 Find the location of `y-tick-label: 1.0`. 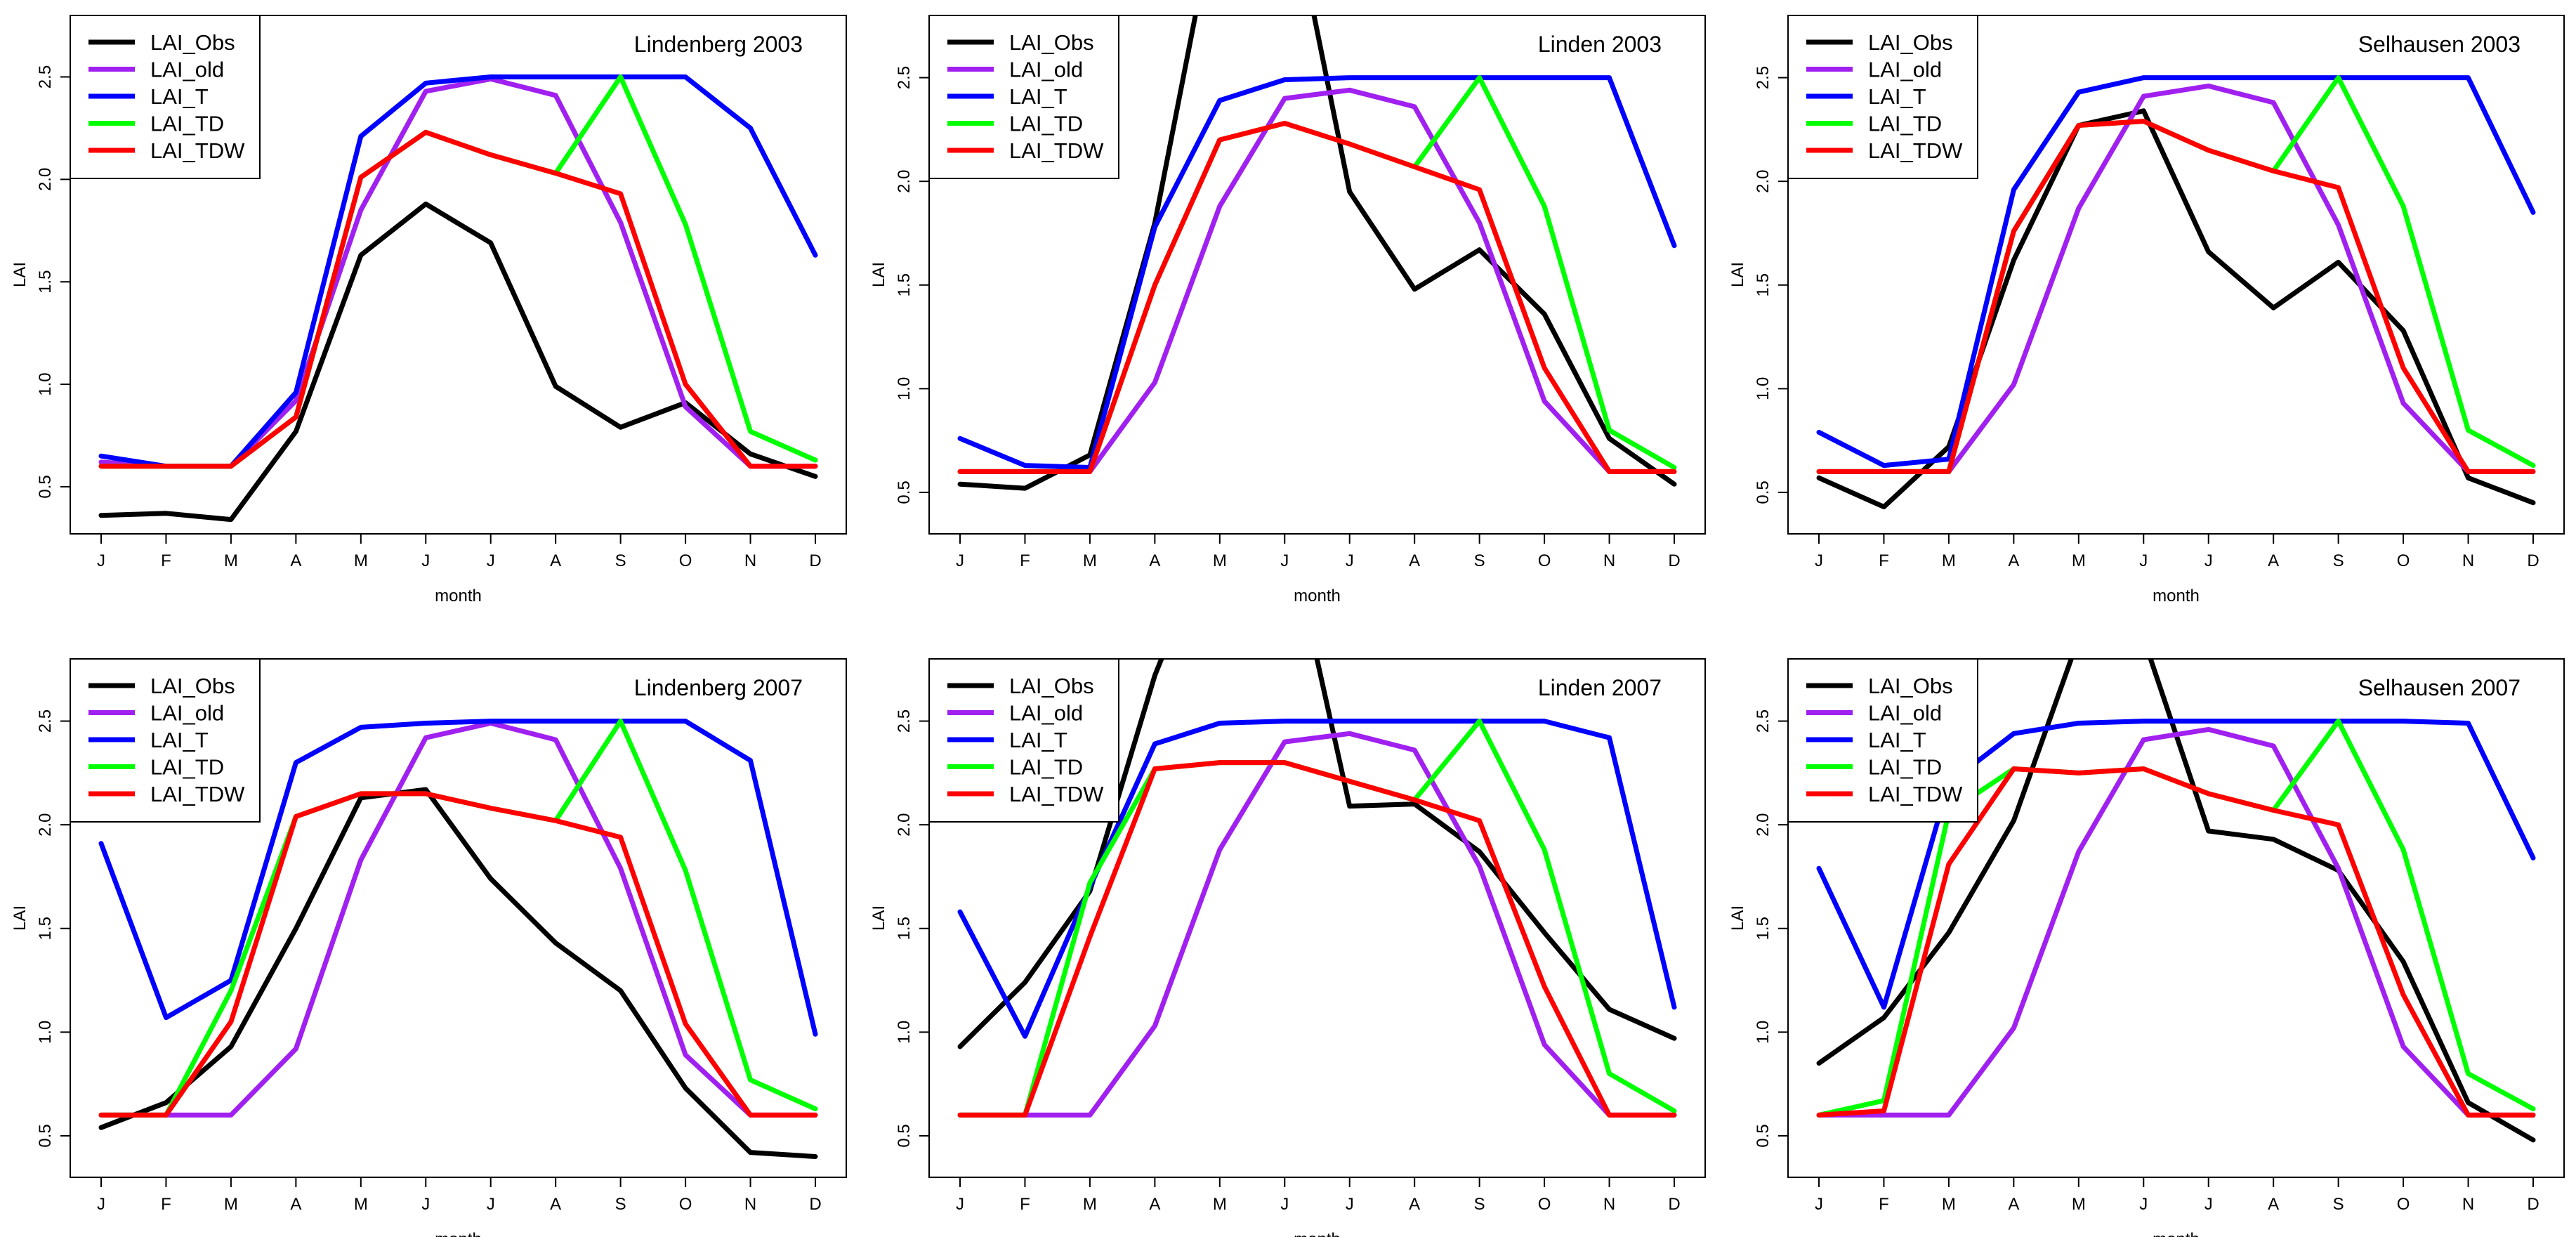

y-tick-label: 1.0 is located at coordinates (45, 384).